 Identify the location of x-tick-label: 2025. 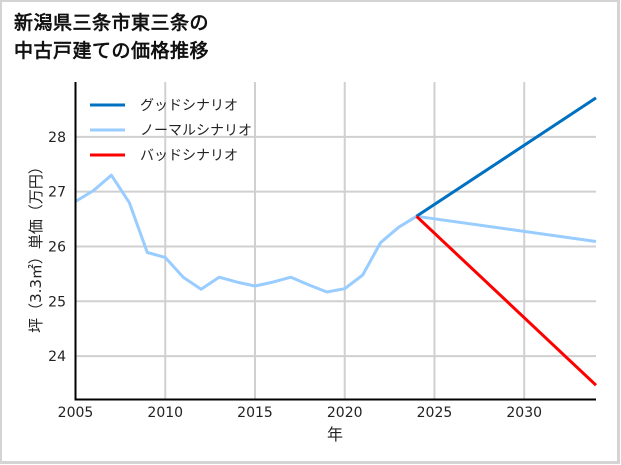
(435, 413).